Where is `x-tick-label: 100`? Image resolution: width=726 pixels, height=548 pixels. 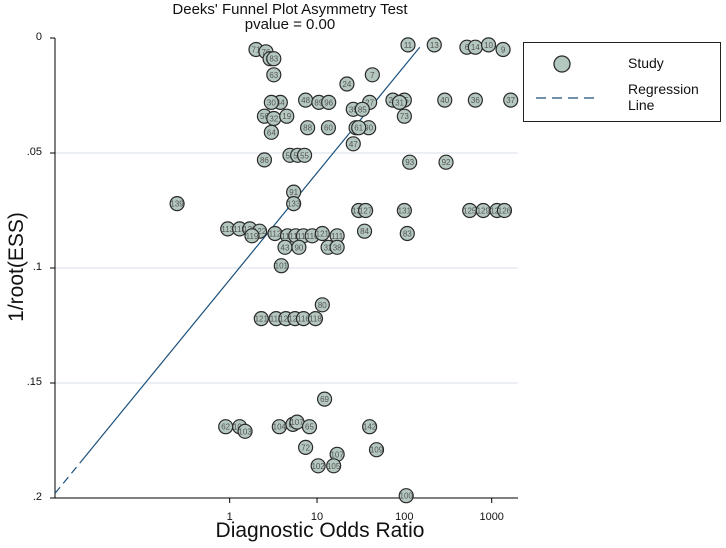 x-tick-label: 100 is located at coordinates (404, 517).